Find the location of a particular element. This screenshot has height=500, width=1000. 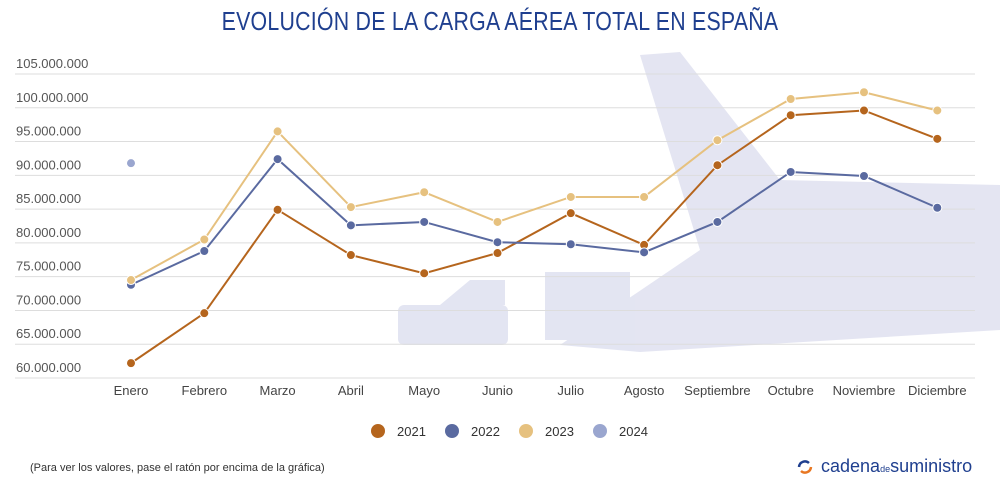

legend-marker-2022 is located at coordinates (452, 431).